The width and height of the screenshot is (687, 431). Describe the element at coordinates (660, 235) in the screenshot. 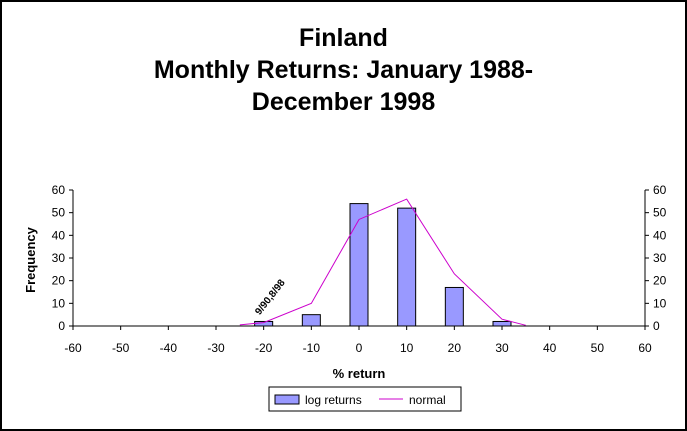

I see `y-tick-label-right: 40` at that location.